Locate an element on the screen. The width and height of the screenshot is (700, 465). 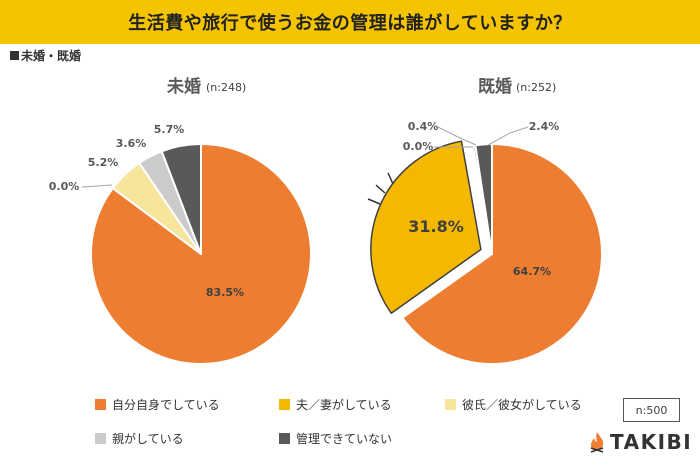
chart-1-title: 未婚 is located at coordinates (183, 86).